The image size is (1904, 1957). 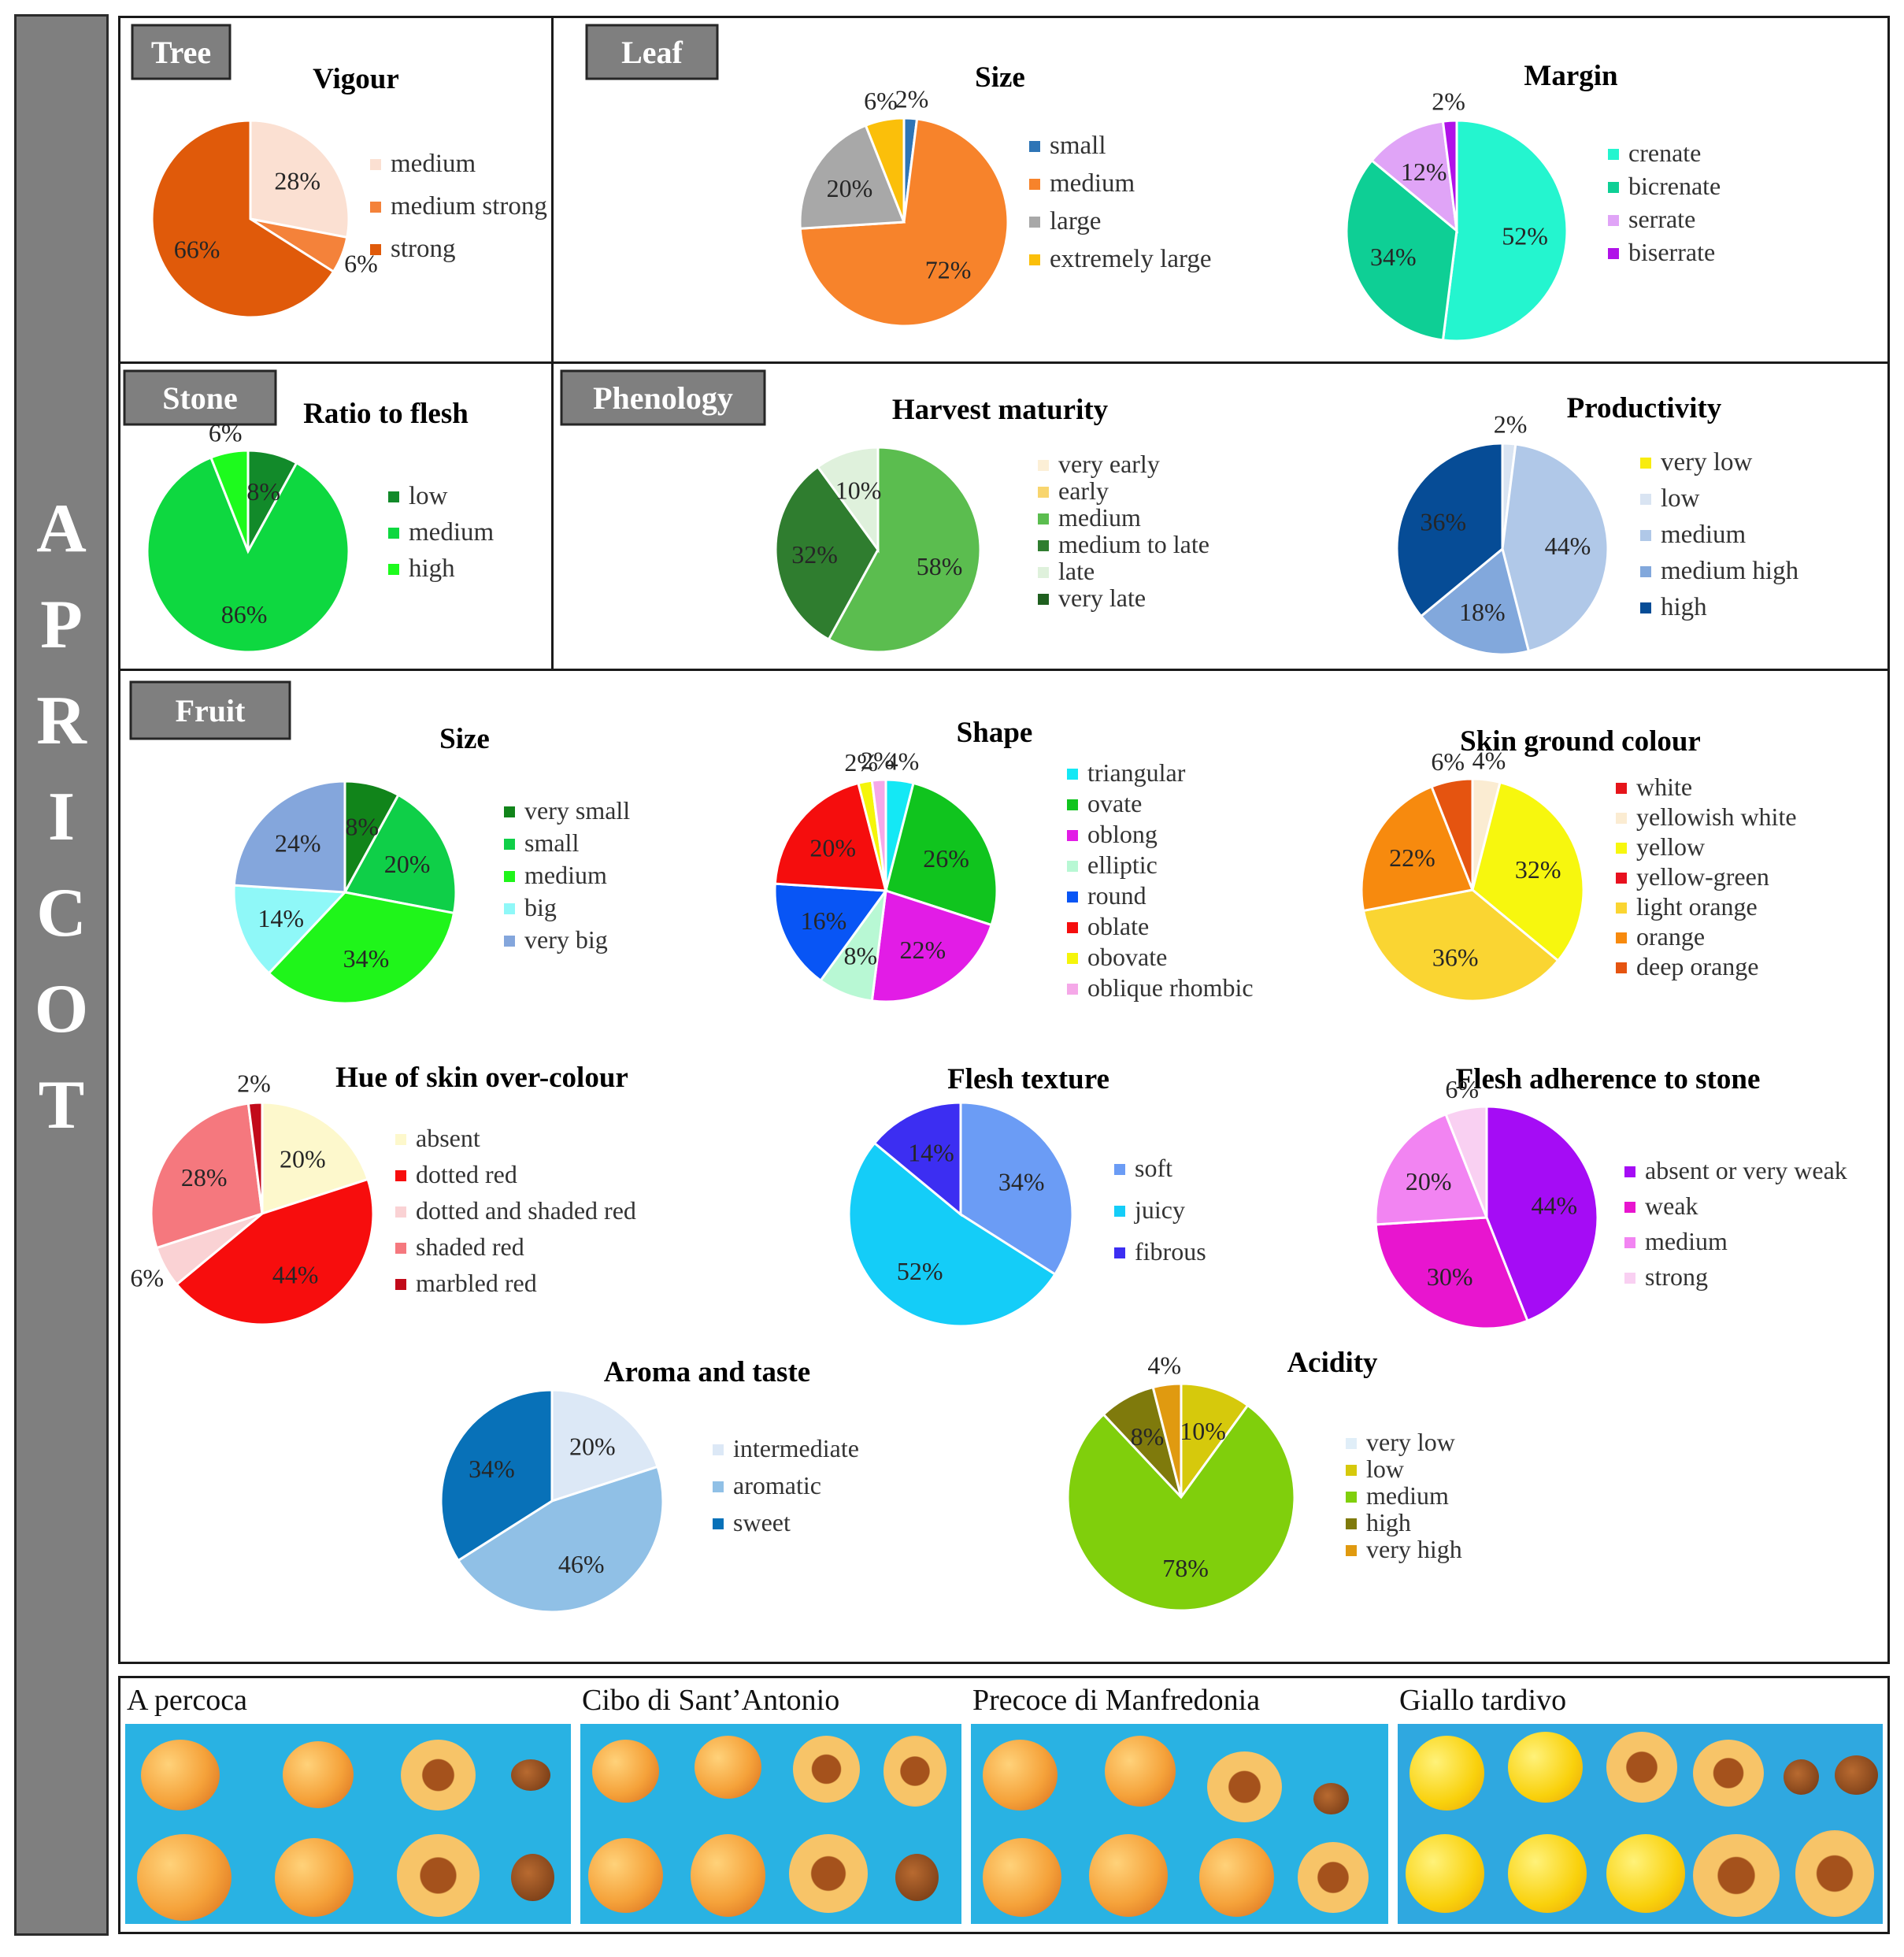 What do you see at coordinates (923, 950) in the screenshot?
I see `shape-data-label: 22%` at bounding box center [923, 950].